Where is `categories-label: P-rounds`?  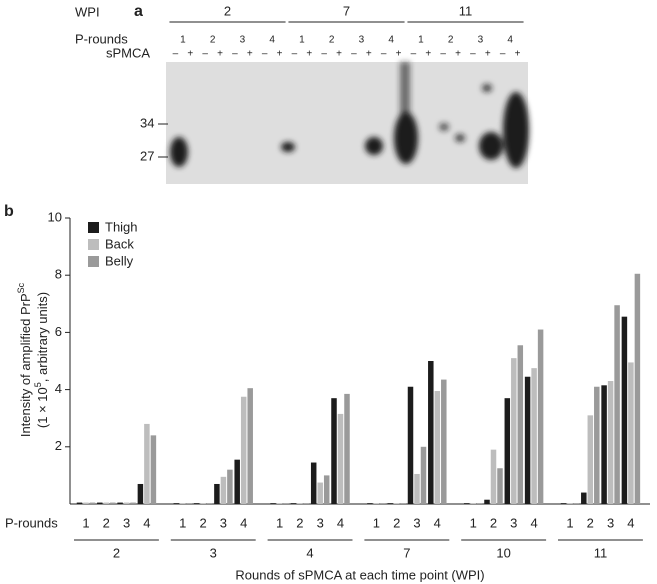
categories-label: P-rounds is located at coordinates (31, 522).